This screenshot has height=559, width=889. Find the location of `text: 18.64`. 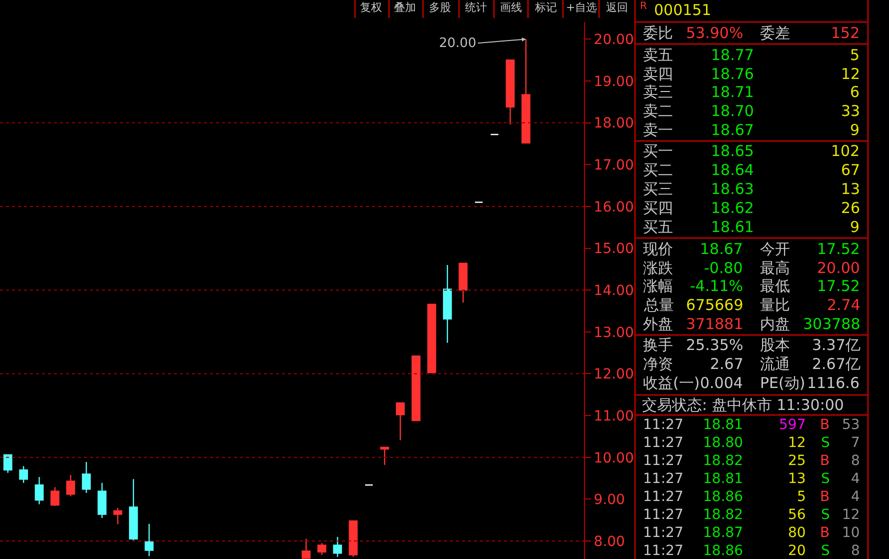

text: 18.64 is located at coordinates (732, 170).